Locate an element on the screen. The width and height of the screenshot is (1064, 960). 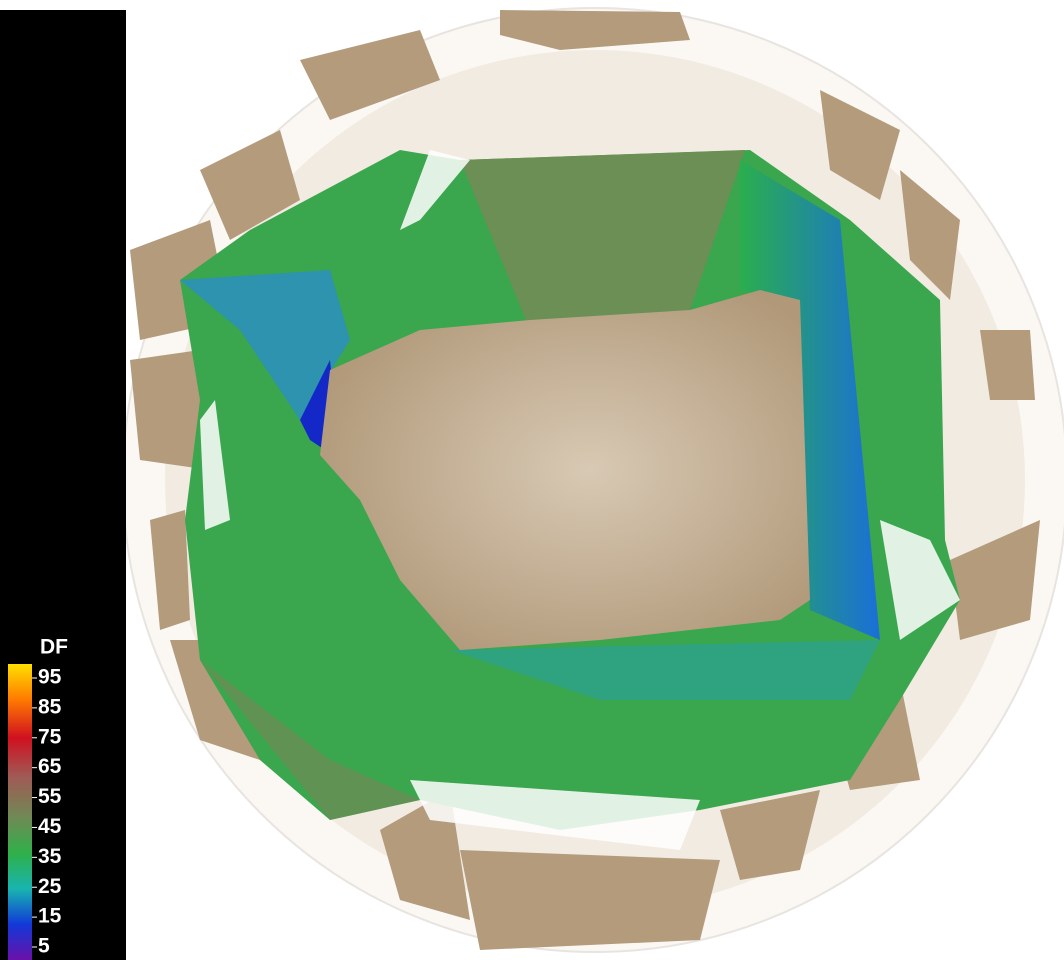
legend-tick-label: 95 is located at coordinates (50, 677).